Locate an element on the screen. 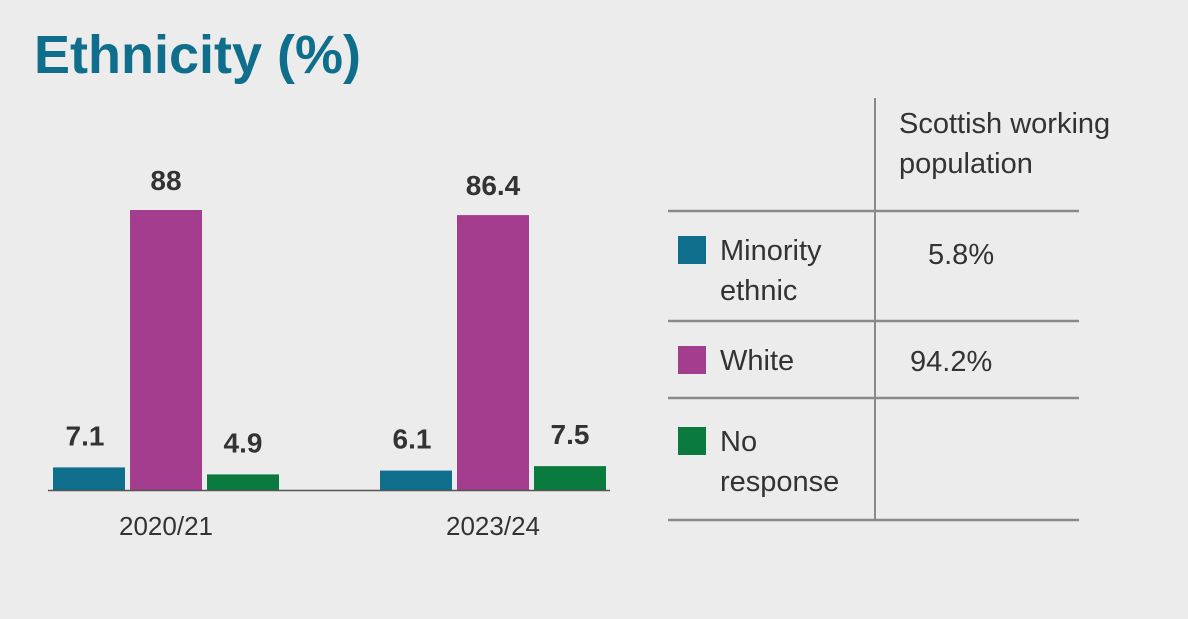 Image resolution: width=1188 pixels, height=619 pixels. row-value-minority-ethnic: 5.8% is located at coordinates (961, 255).